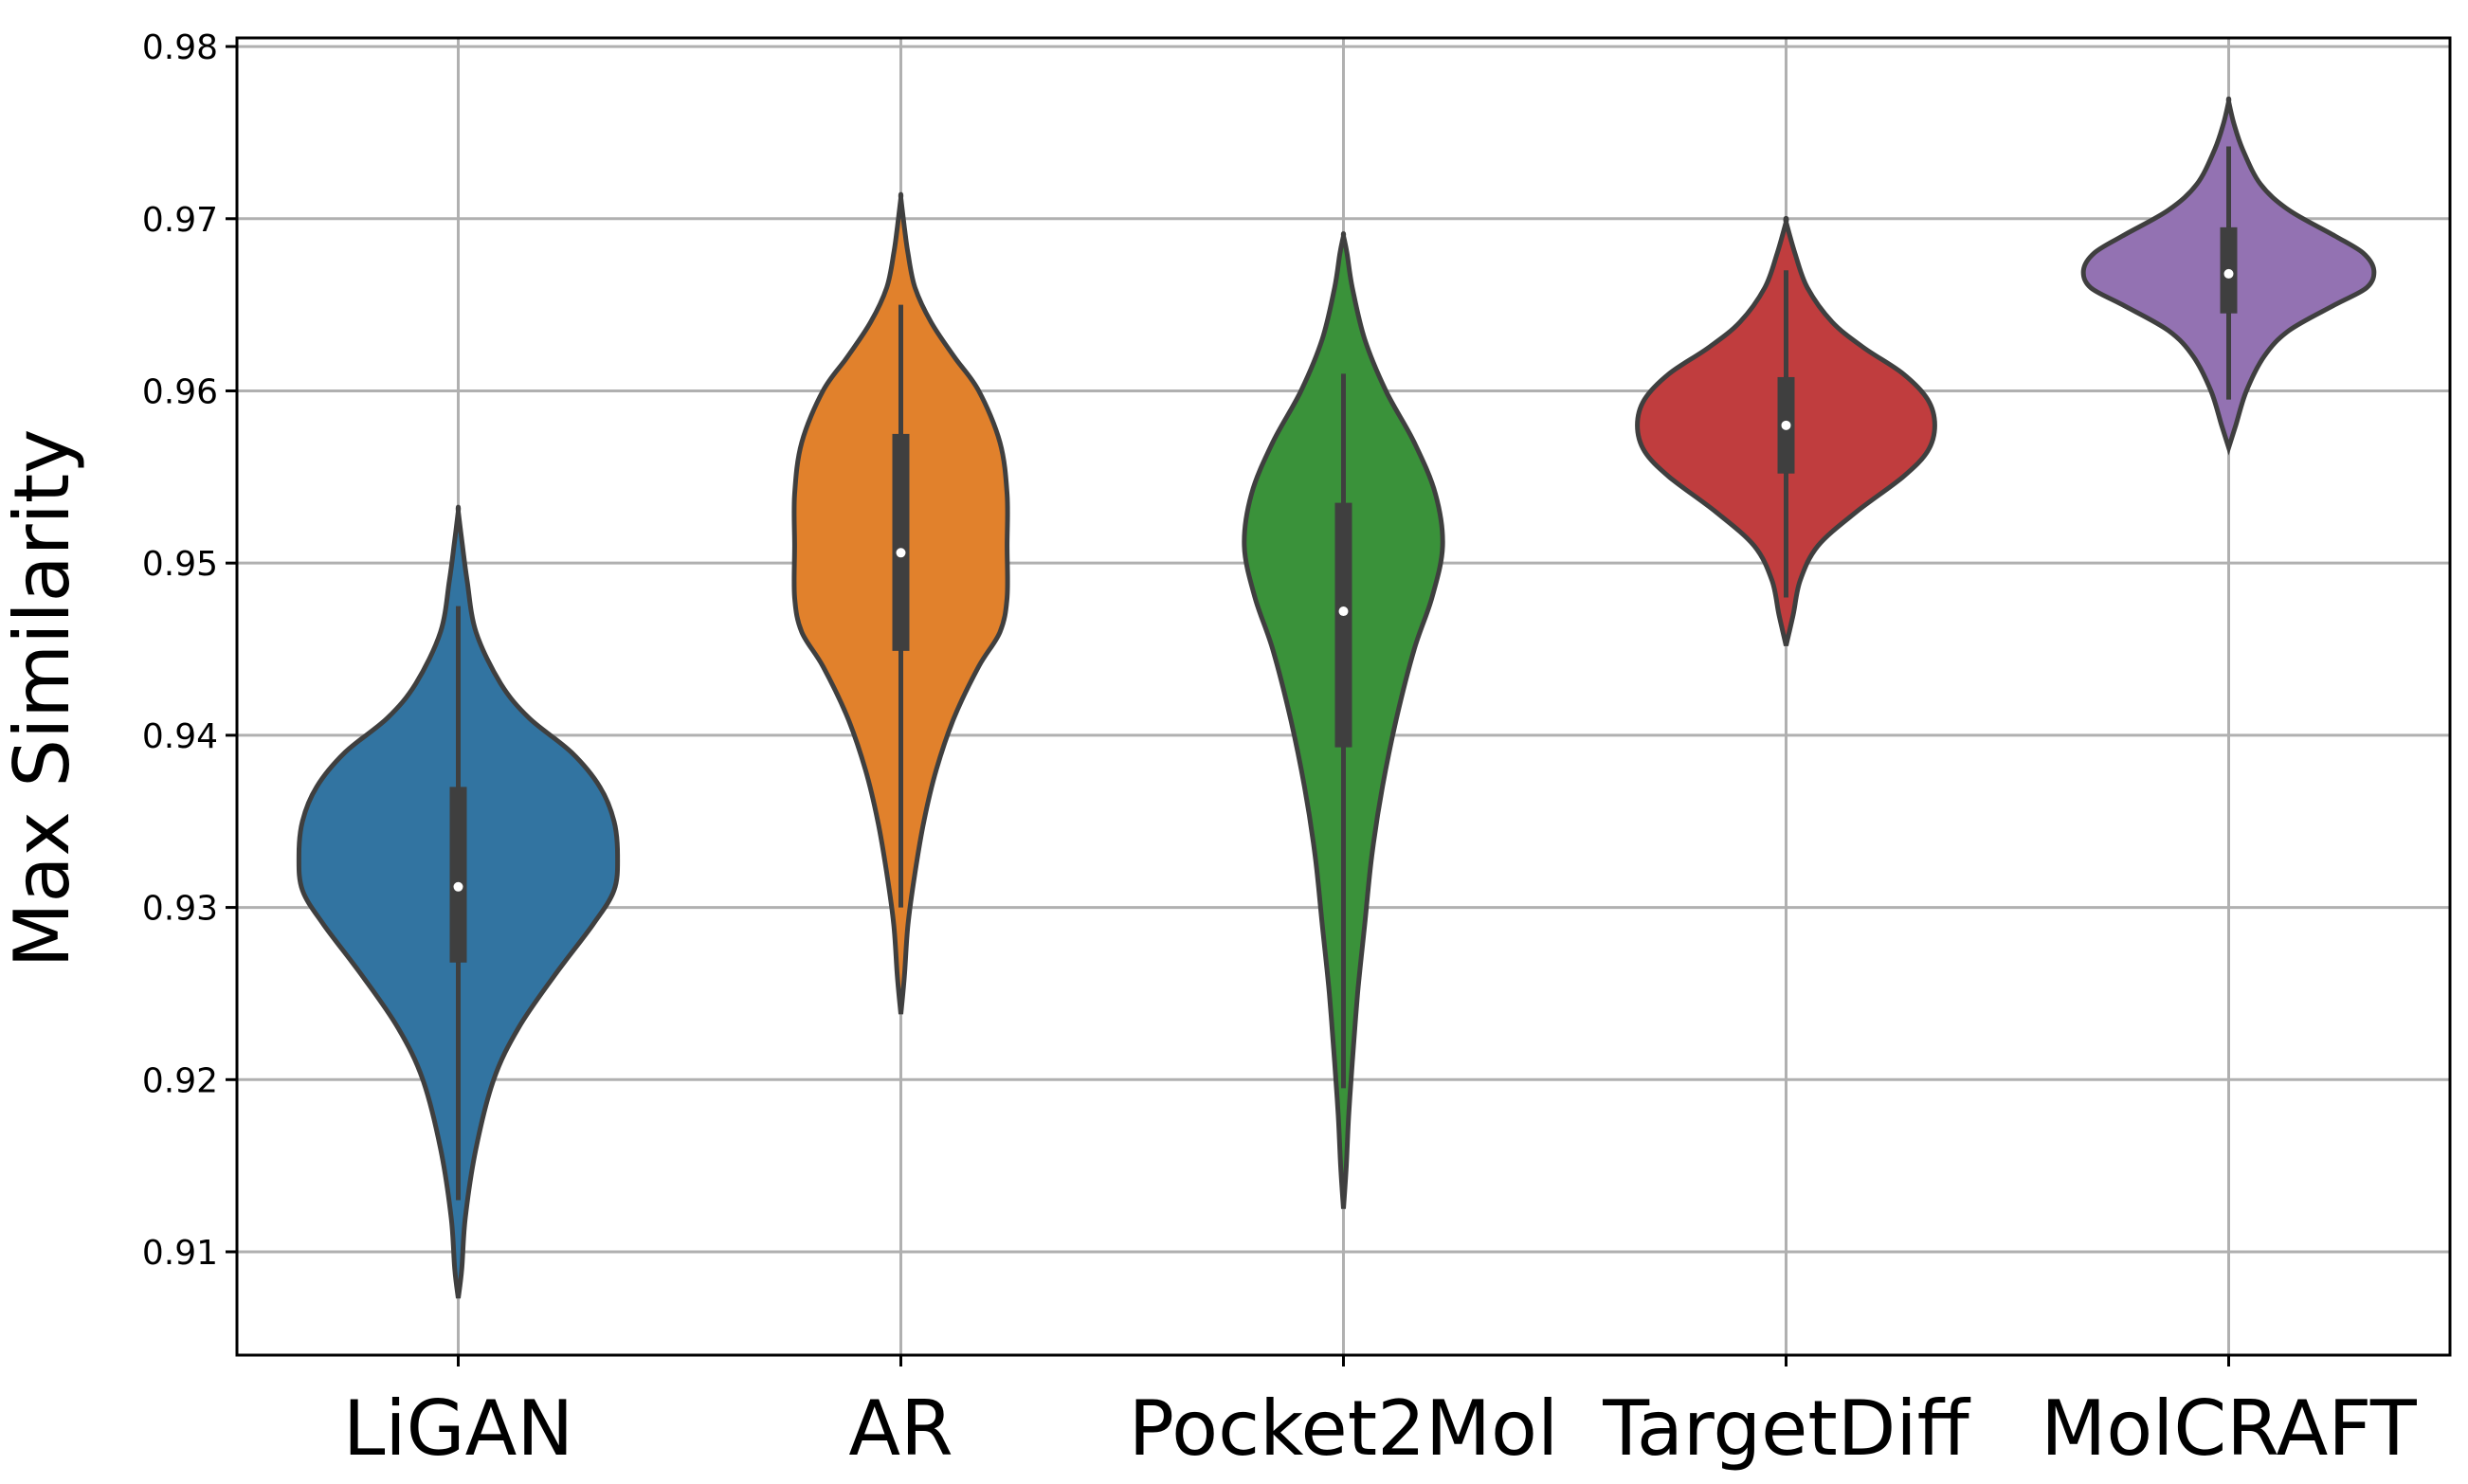 The width and height of the screenshot is (2468, 1484). I want to click on x-tick-label: TargetDiff, so click(1786, 1428).